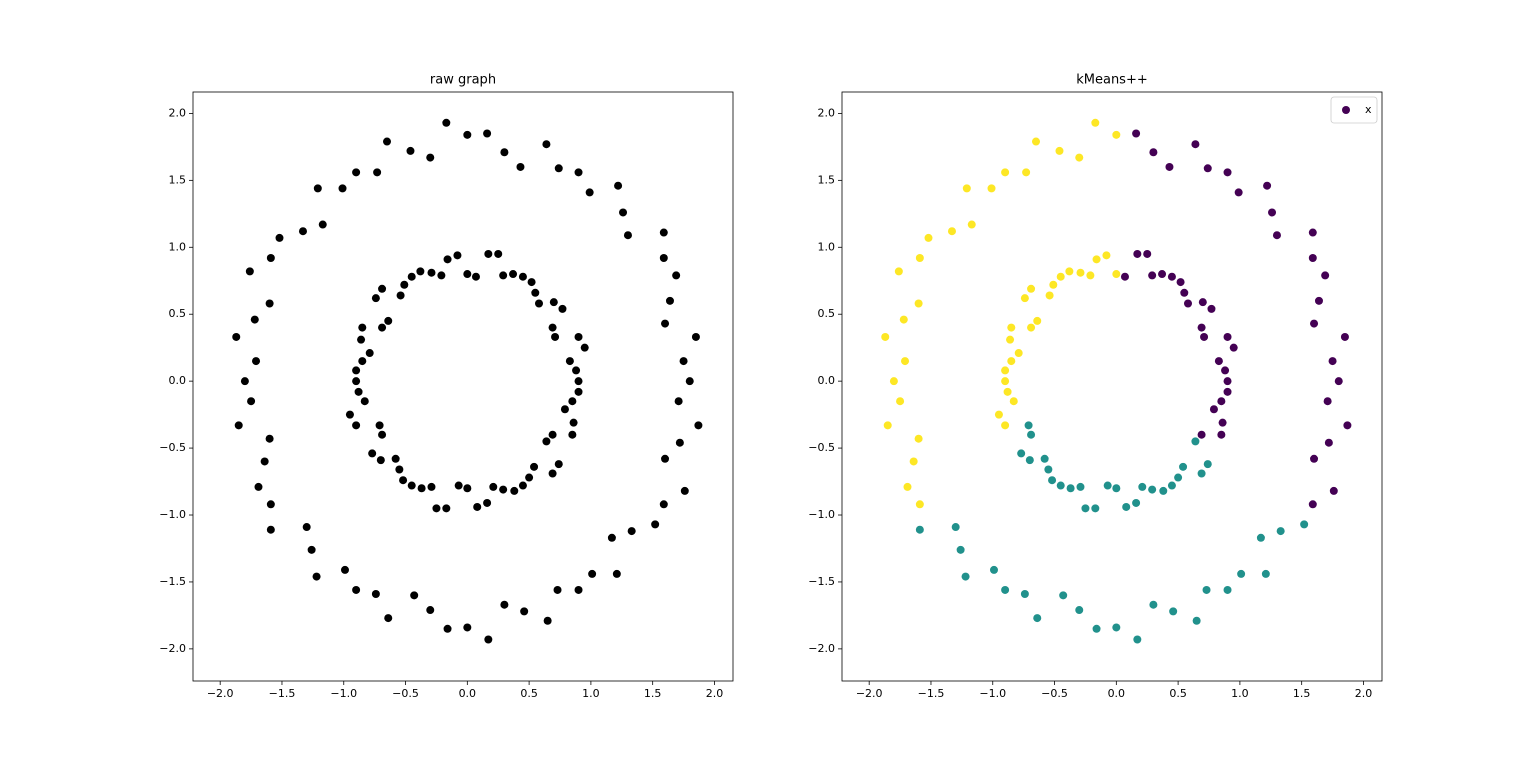 The image size is (1536, 765). What do you see at coordinates (591, 693) in the screenshot?
I see `x-tick-label: 1.0` at bounding box center [591, 693].